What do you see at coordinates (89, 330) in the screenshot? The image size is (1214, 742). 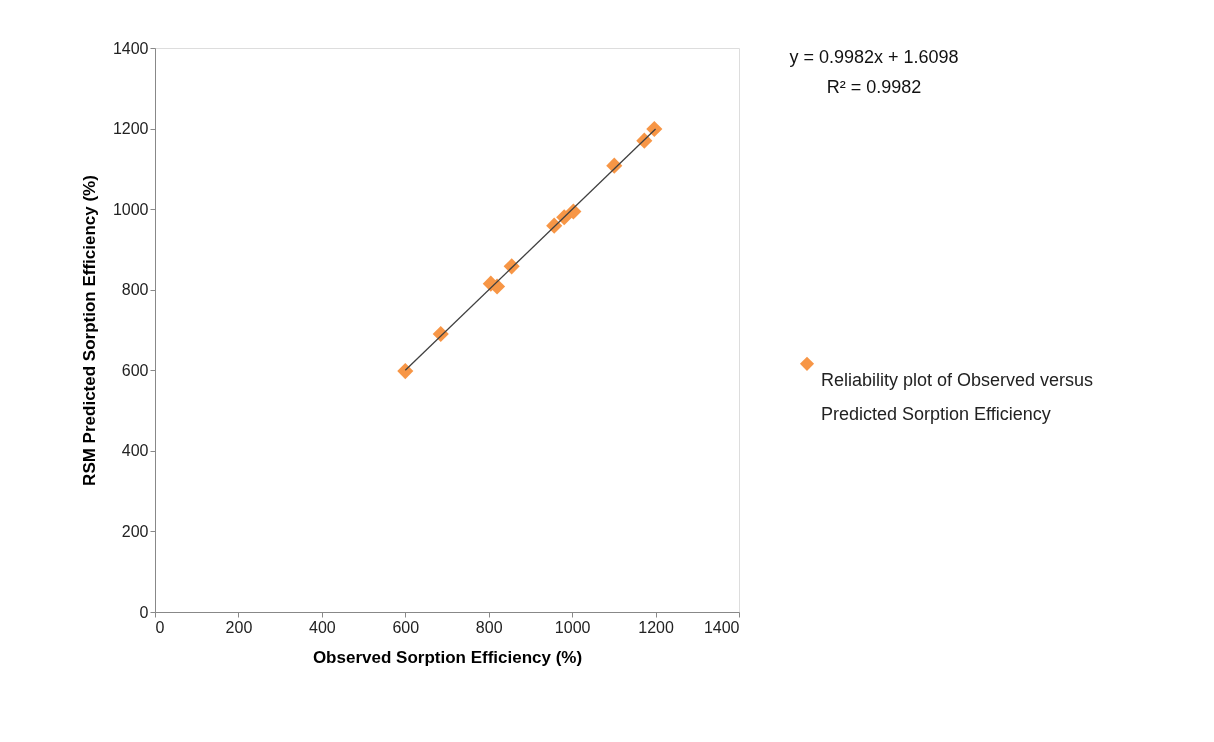 I see `y-axis-title: RSM Predicted Sorption Efficiency (%)` at bounding box center [89, 330].